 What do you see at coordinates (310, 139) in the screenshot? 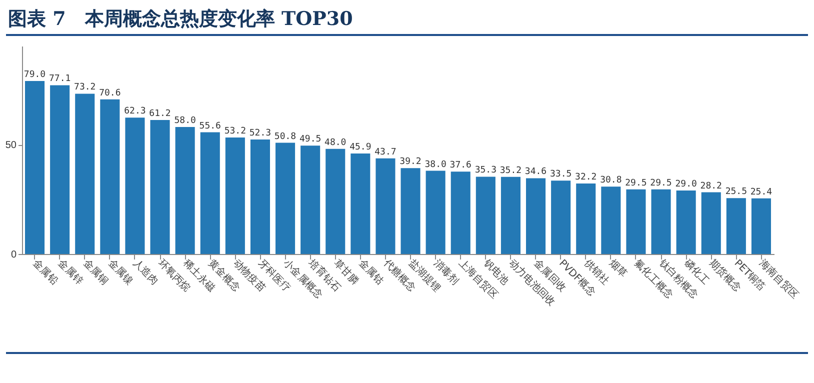
I see `data-label: 49.5` at bounding box center [310, 139].